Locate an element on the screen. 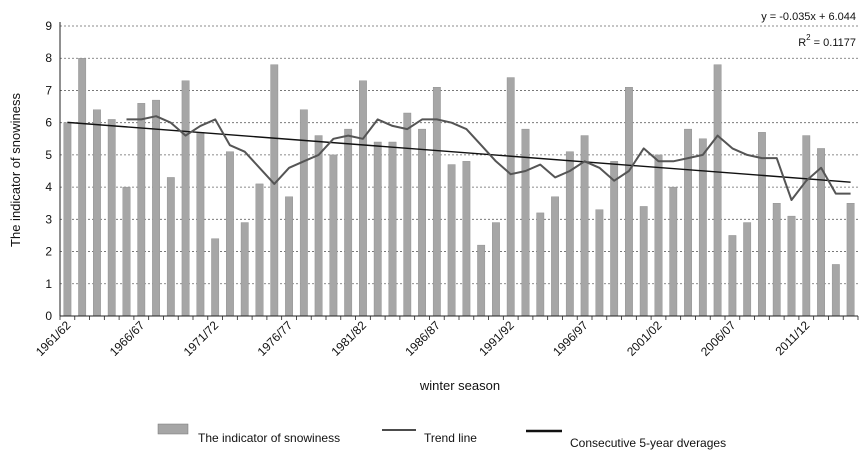 The image size is (860, 450). y-tick-labels: 0 1 2 3 4 5 6 7 8 9 is located at coordinates (48, 171).